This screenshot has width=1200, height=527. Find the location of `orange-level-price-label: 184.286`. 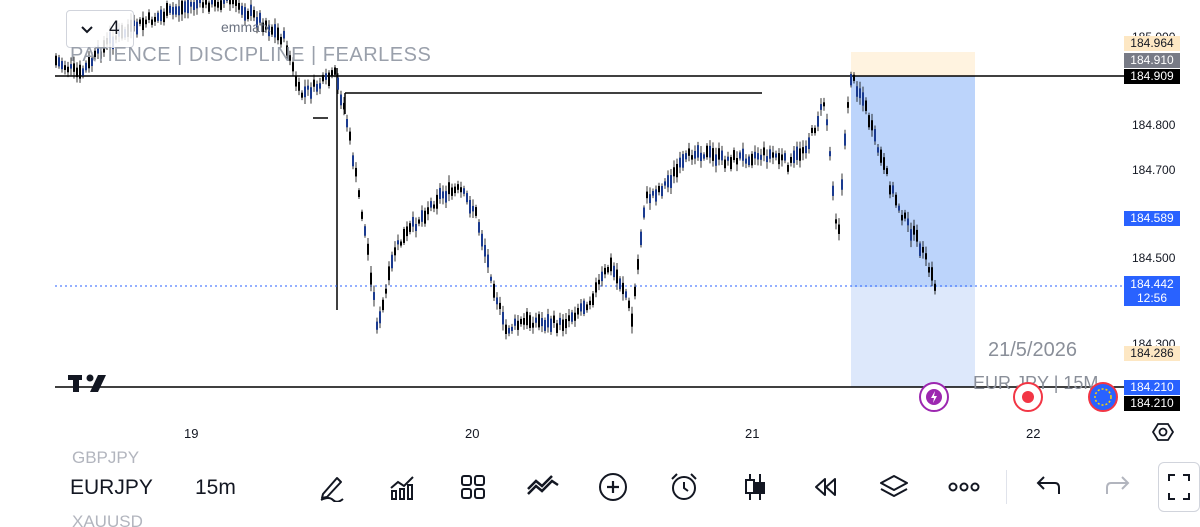

orange-level-price-label: 184.286 is located at coordinates (1152, 353).